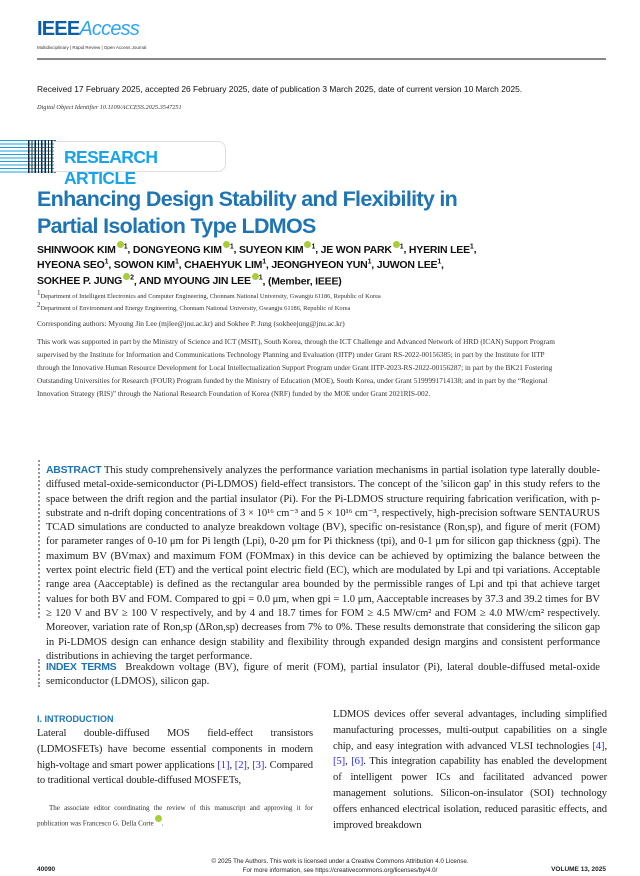  What do you see at coordinates (176, 226) in the screenshot?
I see `title-line: Partial Isolation Type LDMOS` at bounding box center [176, 226].